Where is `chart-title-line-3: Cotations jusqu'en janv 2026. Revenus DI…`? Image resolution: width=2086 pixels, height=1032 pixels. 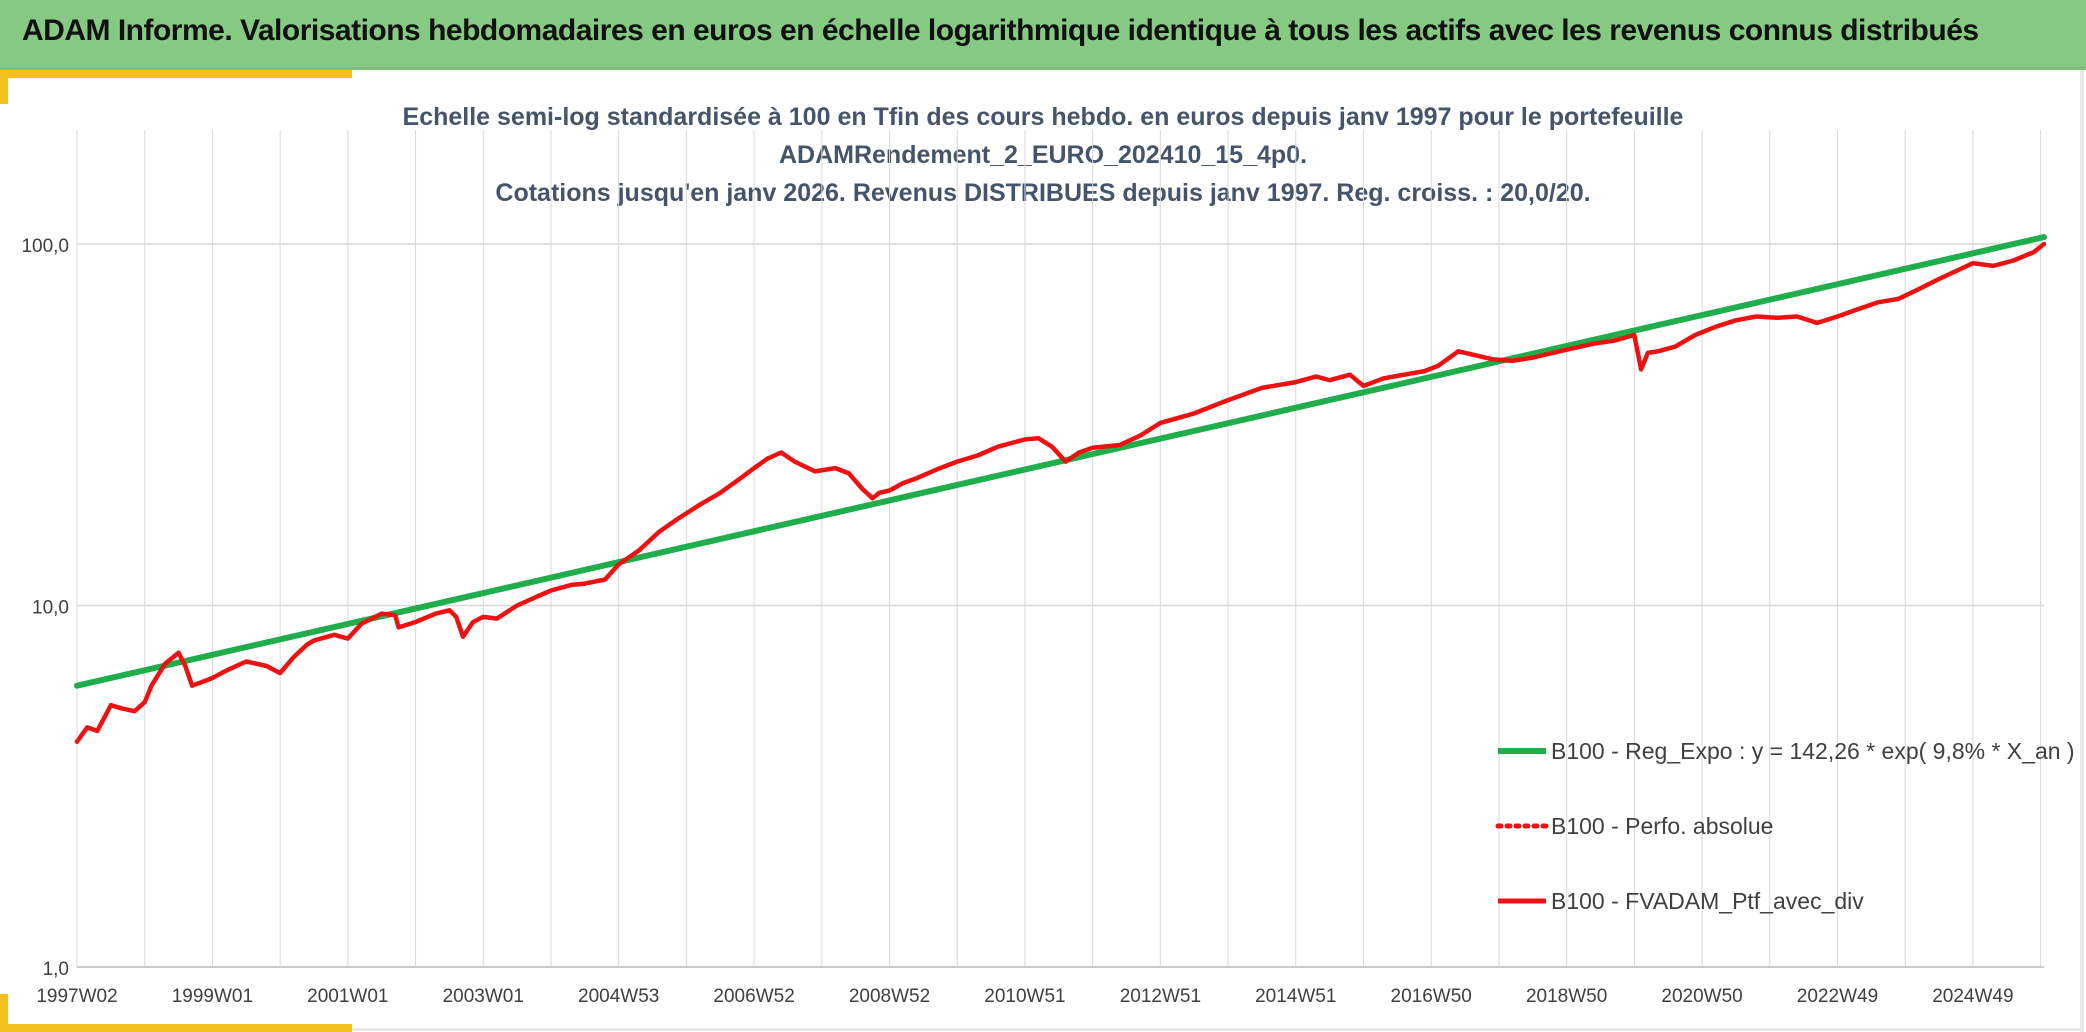 chart-title-line-3: Cotations jusqu'en janv 2026. Revenus DI… is located at coordinates (1043, 193).